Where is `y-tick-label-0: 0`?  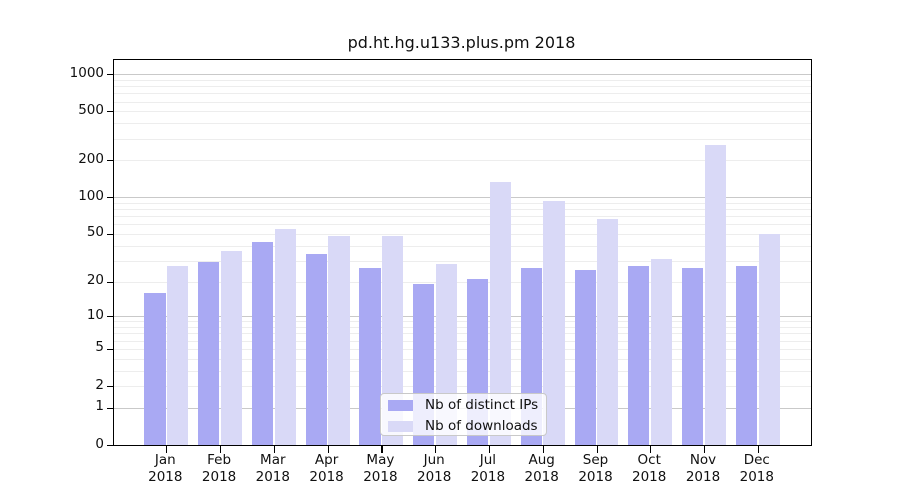 y-tick-label-0: 0 is located at coordinates (99, 443).